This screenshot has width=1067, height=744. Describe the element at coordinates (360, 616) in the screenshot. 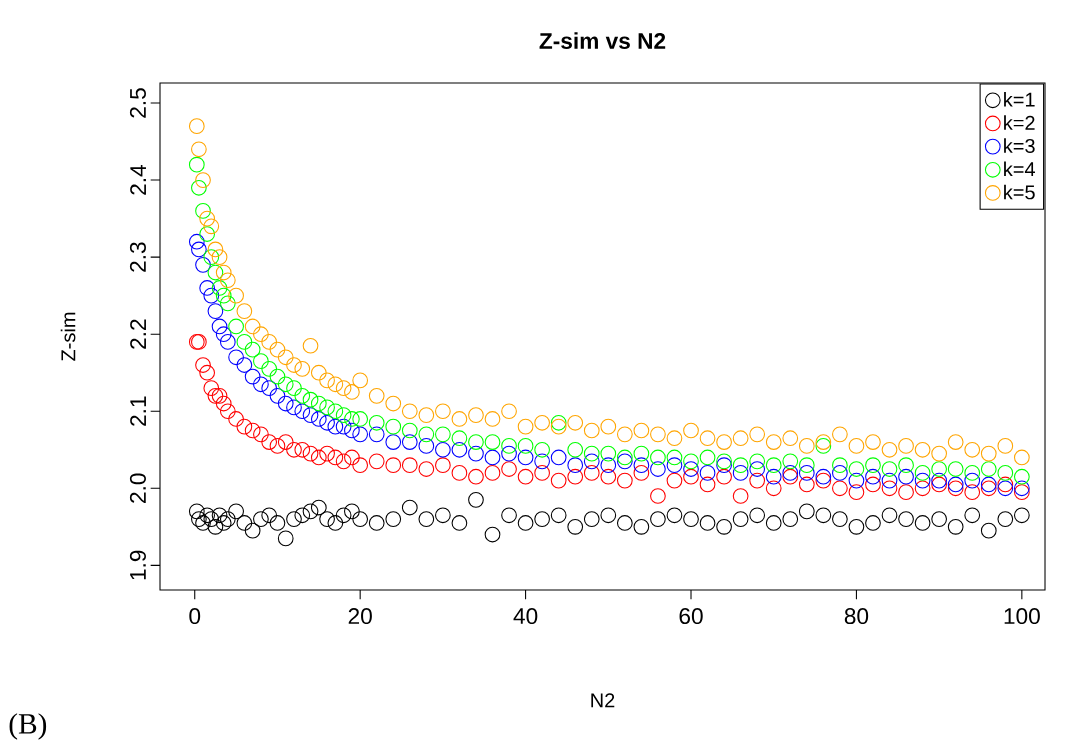

I see `x-tick-label: 20` at that location.